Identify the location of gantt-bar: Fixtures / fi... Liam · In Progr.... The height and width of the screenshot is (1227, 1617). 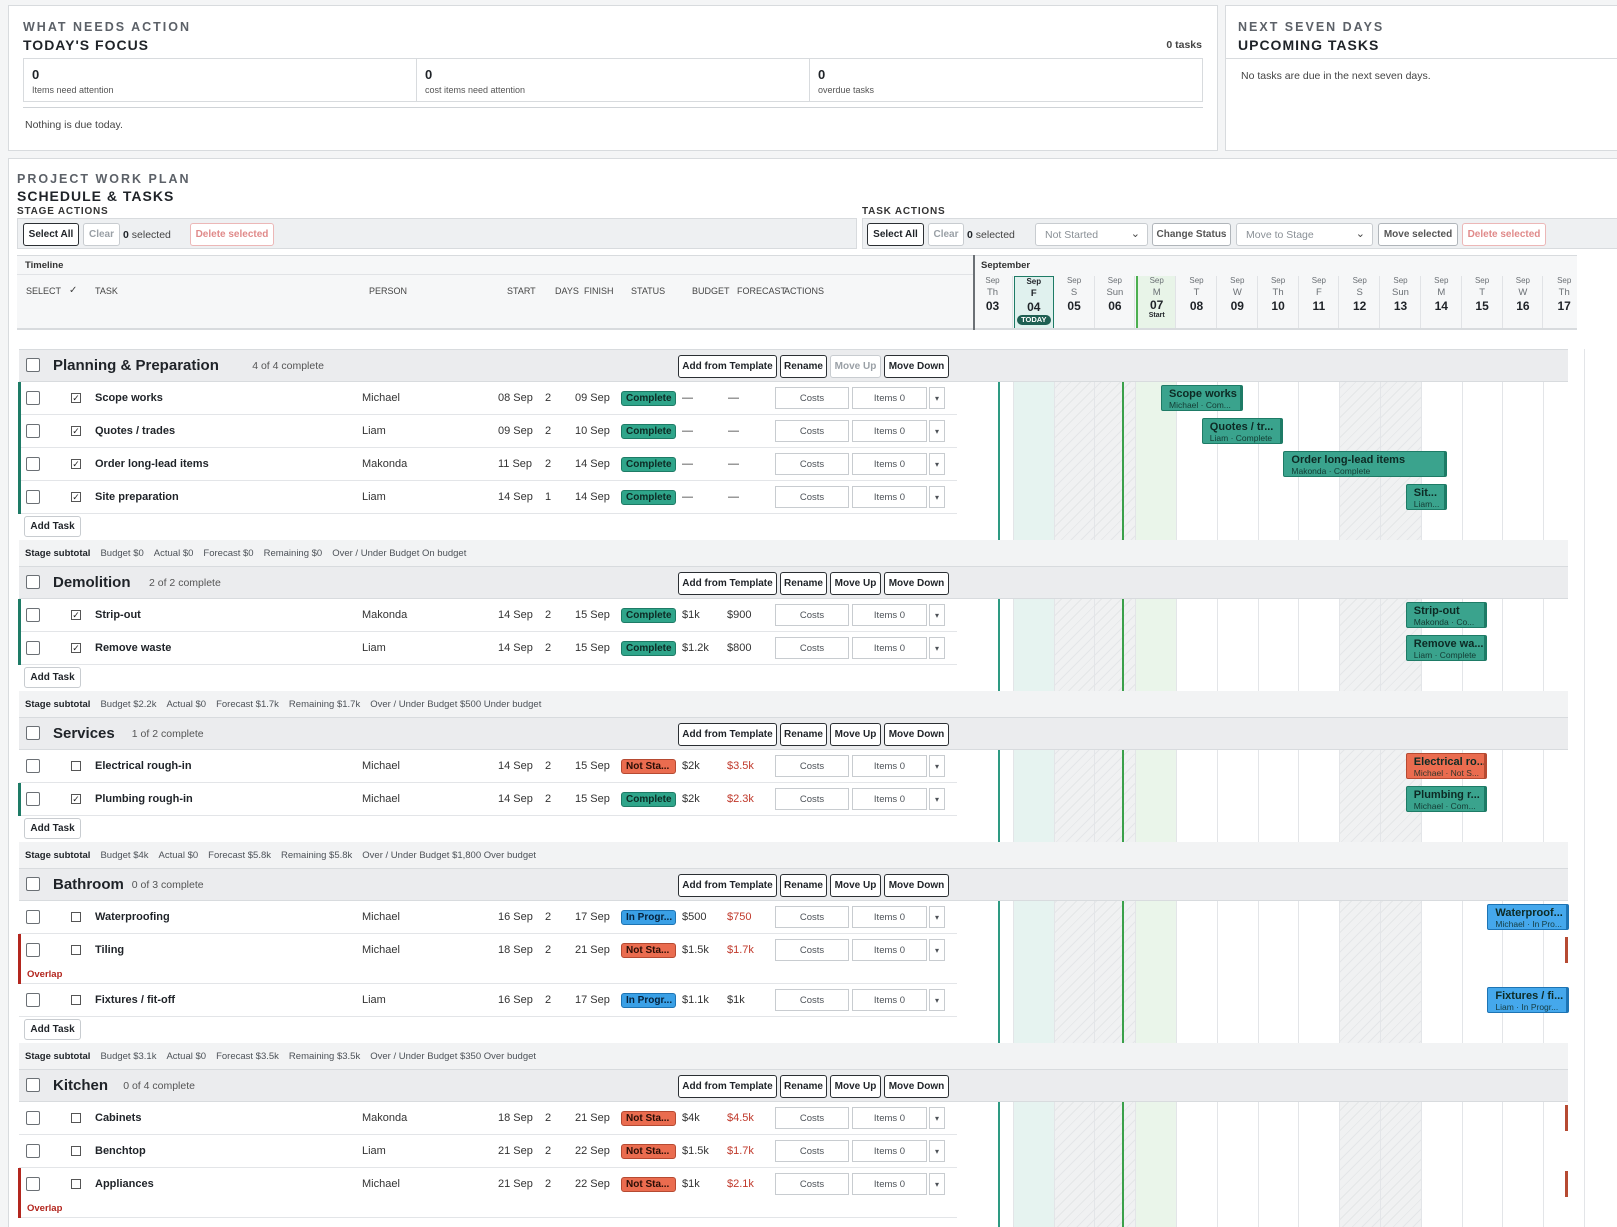
(1528, 1000).